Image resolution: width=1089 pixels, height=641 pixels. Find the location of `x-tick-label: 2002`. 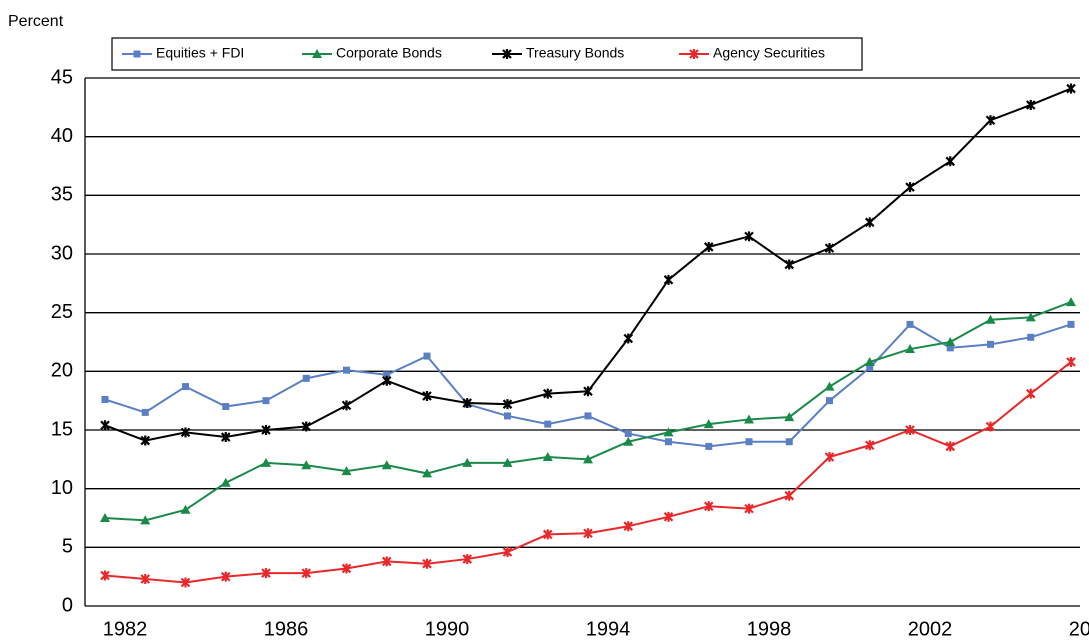

x-tick-label: 2002 is located at coordinates (930, 629).